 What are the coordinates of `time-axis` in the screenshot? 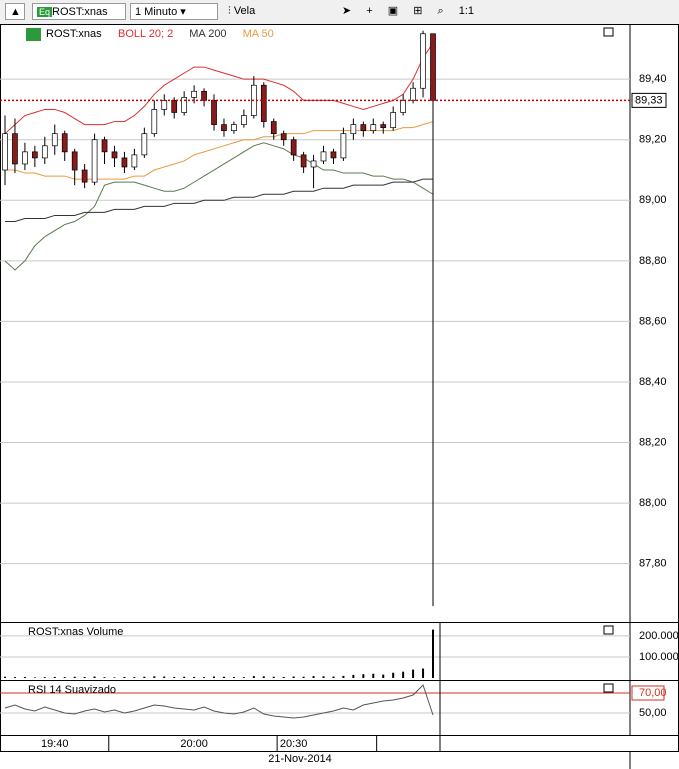 It's located at (339, 743).